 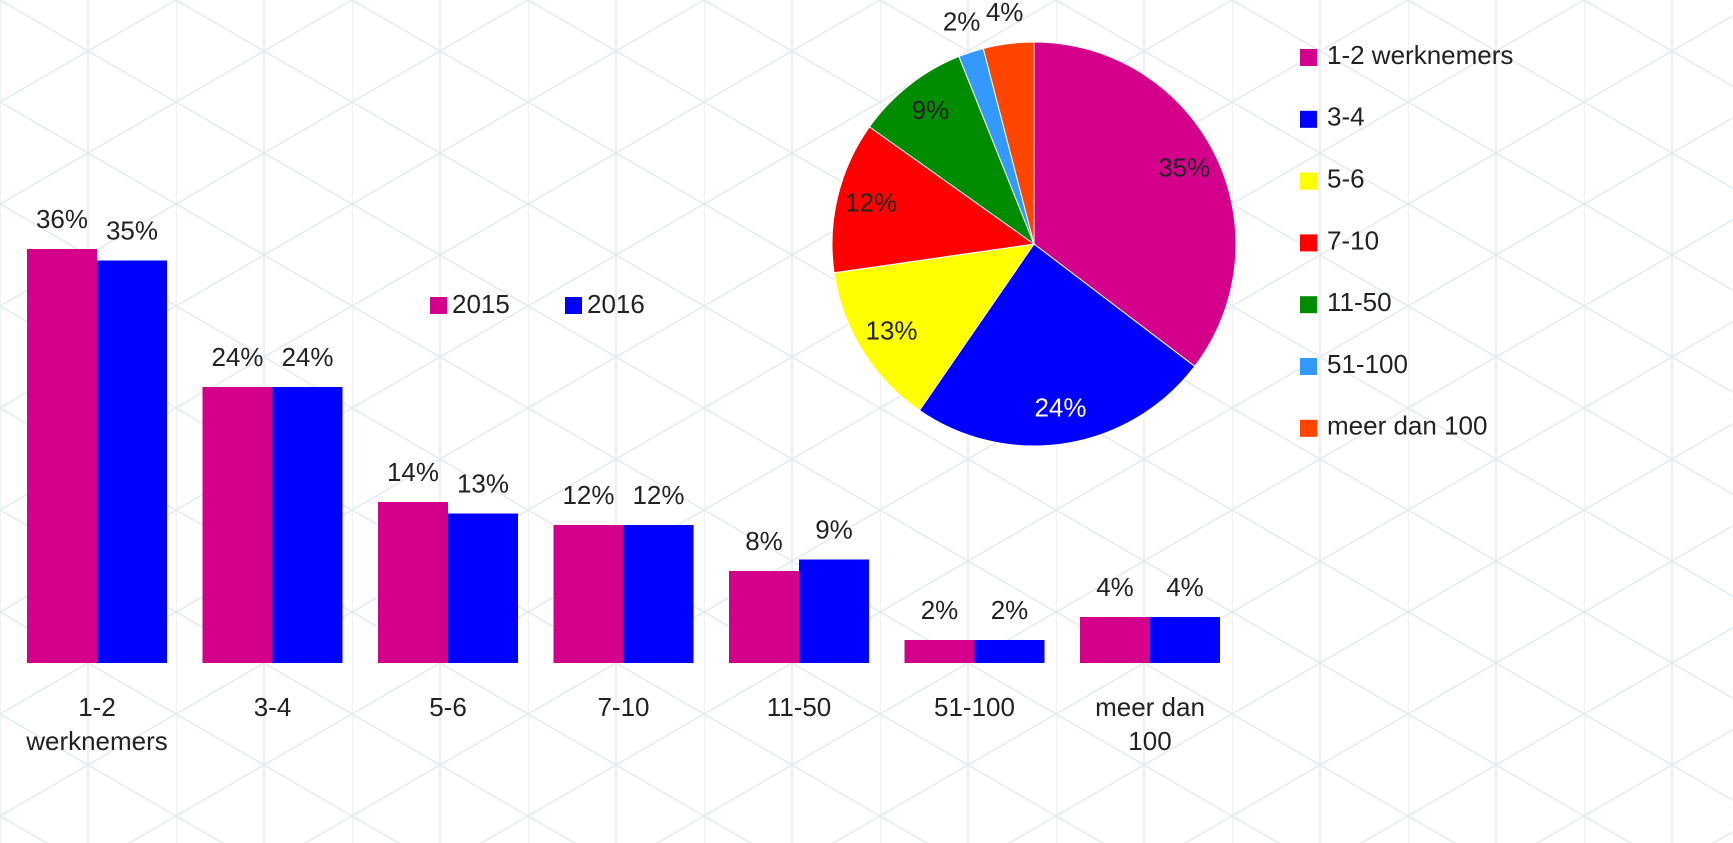 What do you see at coordinates (623, 707) in the screenshot?
I see `x-tick-label: 7-10` at bounding box center [623, 707].